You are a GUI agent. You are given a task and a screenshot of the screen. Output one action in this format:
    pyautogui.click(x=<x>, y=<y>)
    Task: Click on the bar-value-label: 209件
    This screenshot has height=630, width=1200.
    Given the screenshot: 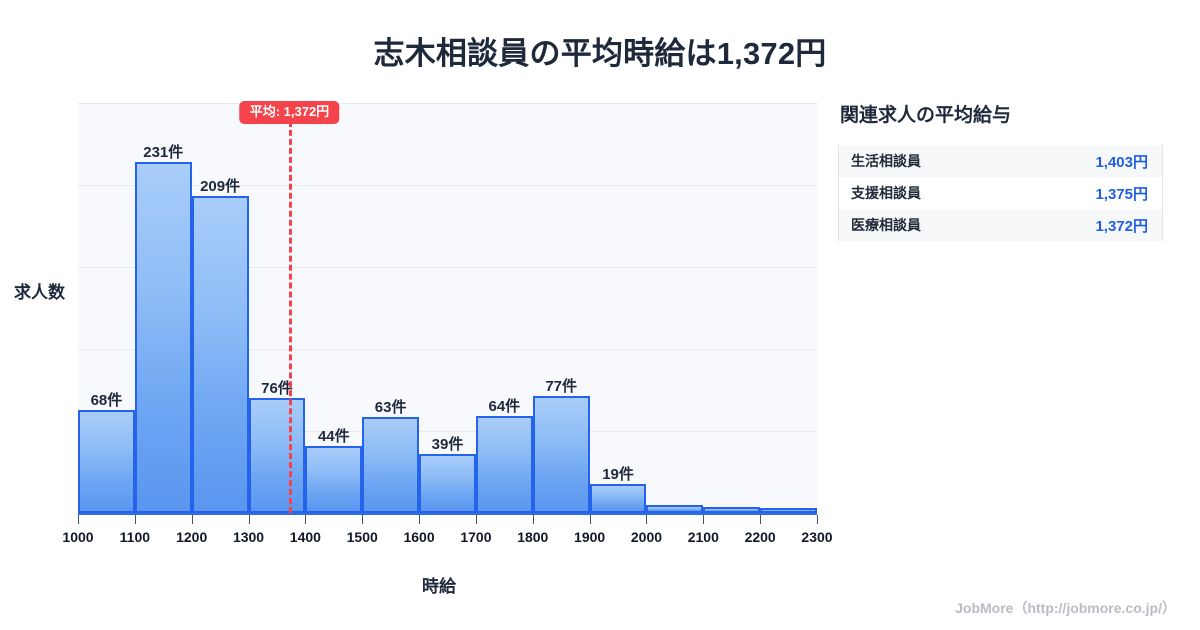 What is the action you would take?
    pyautogui.click(x=220, y=186)
    